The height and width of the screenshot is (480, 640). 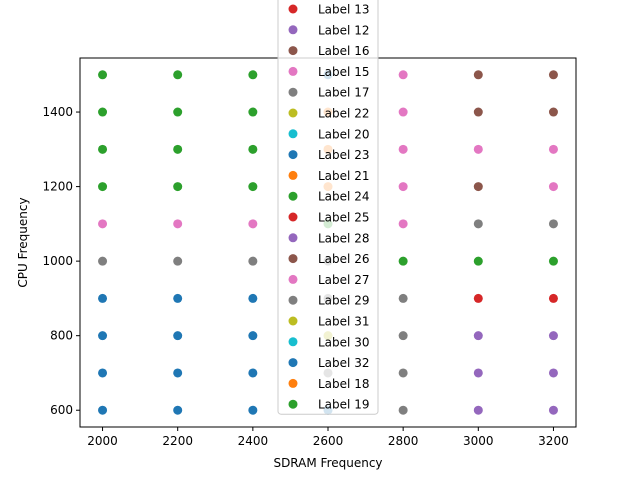 What do you see at coordinates (343, 197) in the screenshot?
I see `legend-label: Label 24` at bounding box center [343, 197].